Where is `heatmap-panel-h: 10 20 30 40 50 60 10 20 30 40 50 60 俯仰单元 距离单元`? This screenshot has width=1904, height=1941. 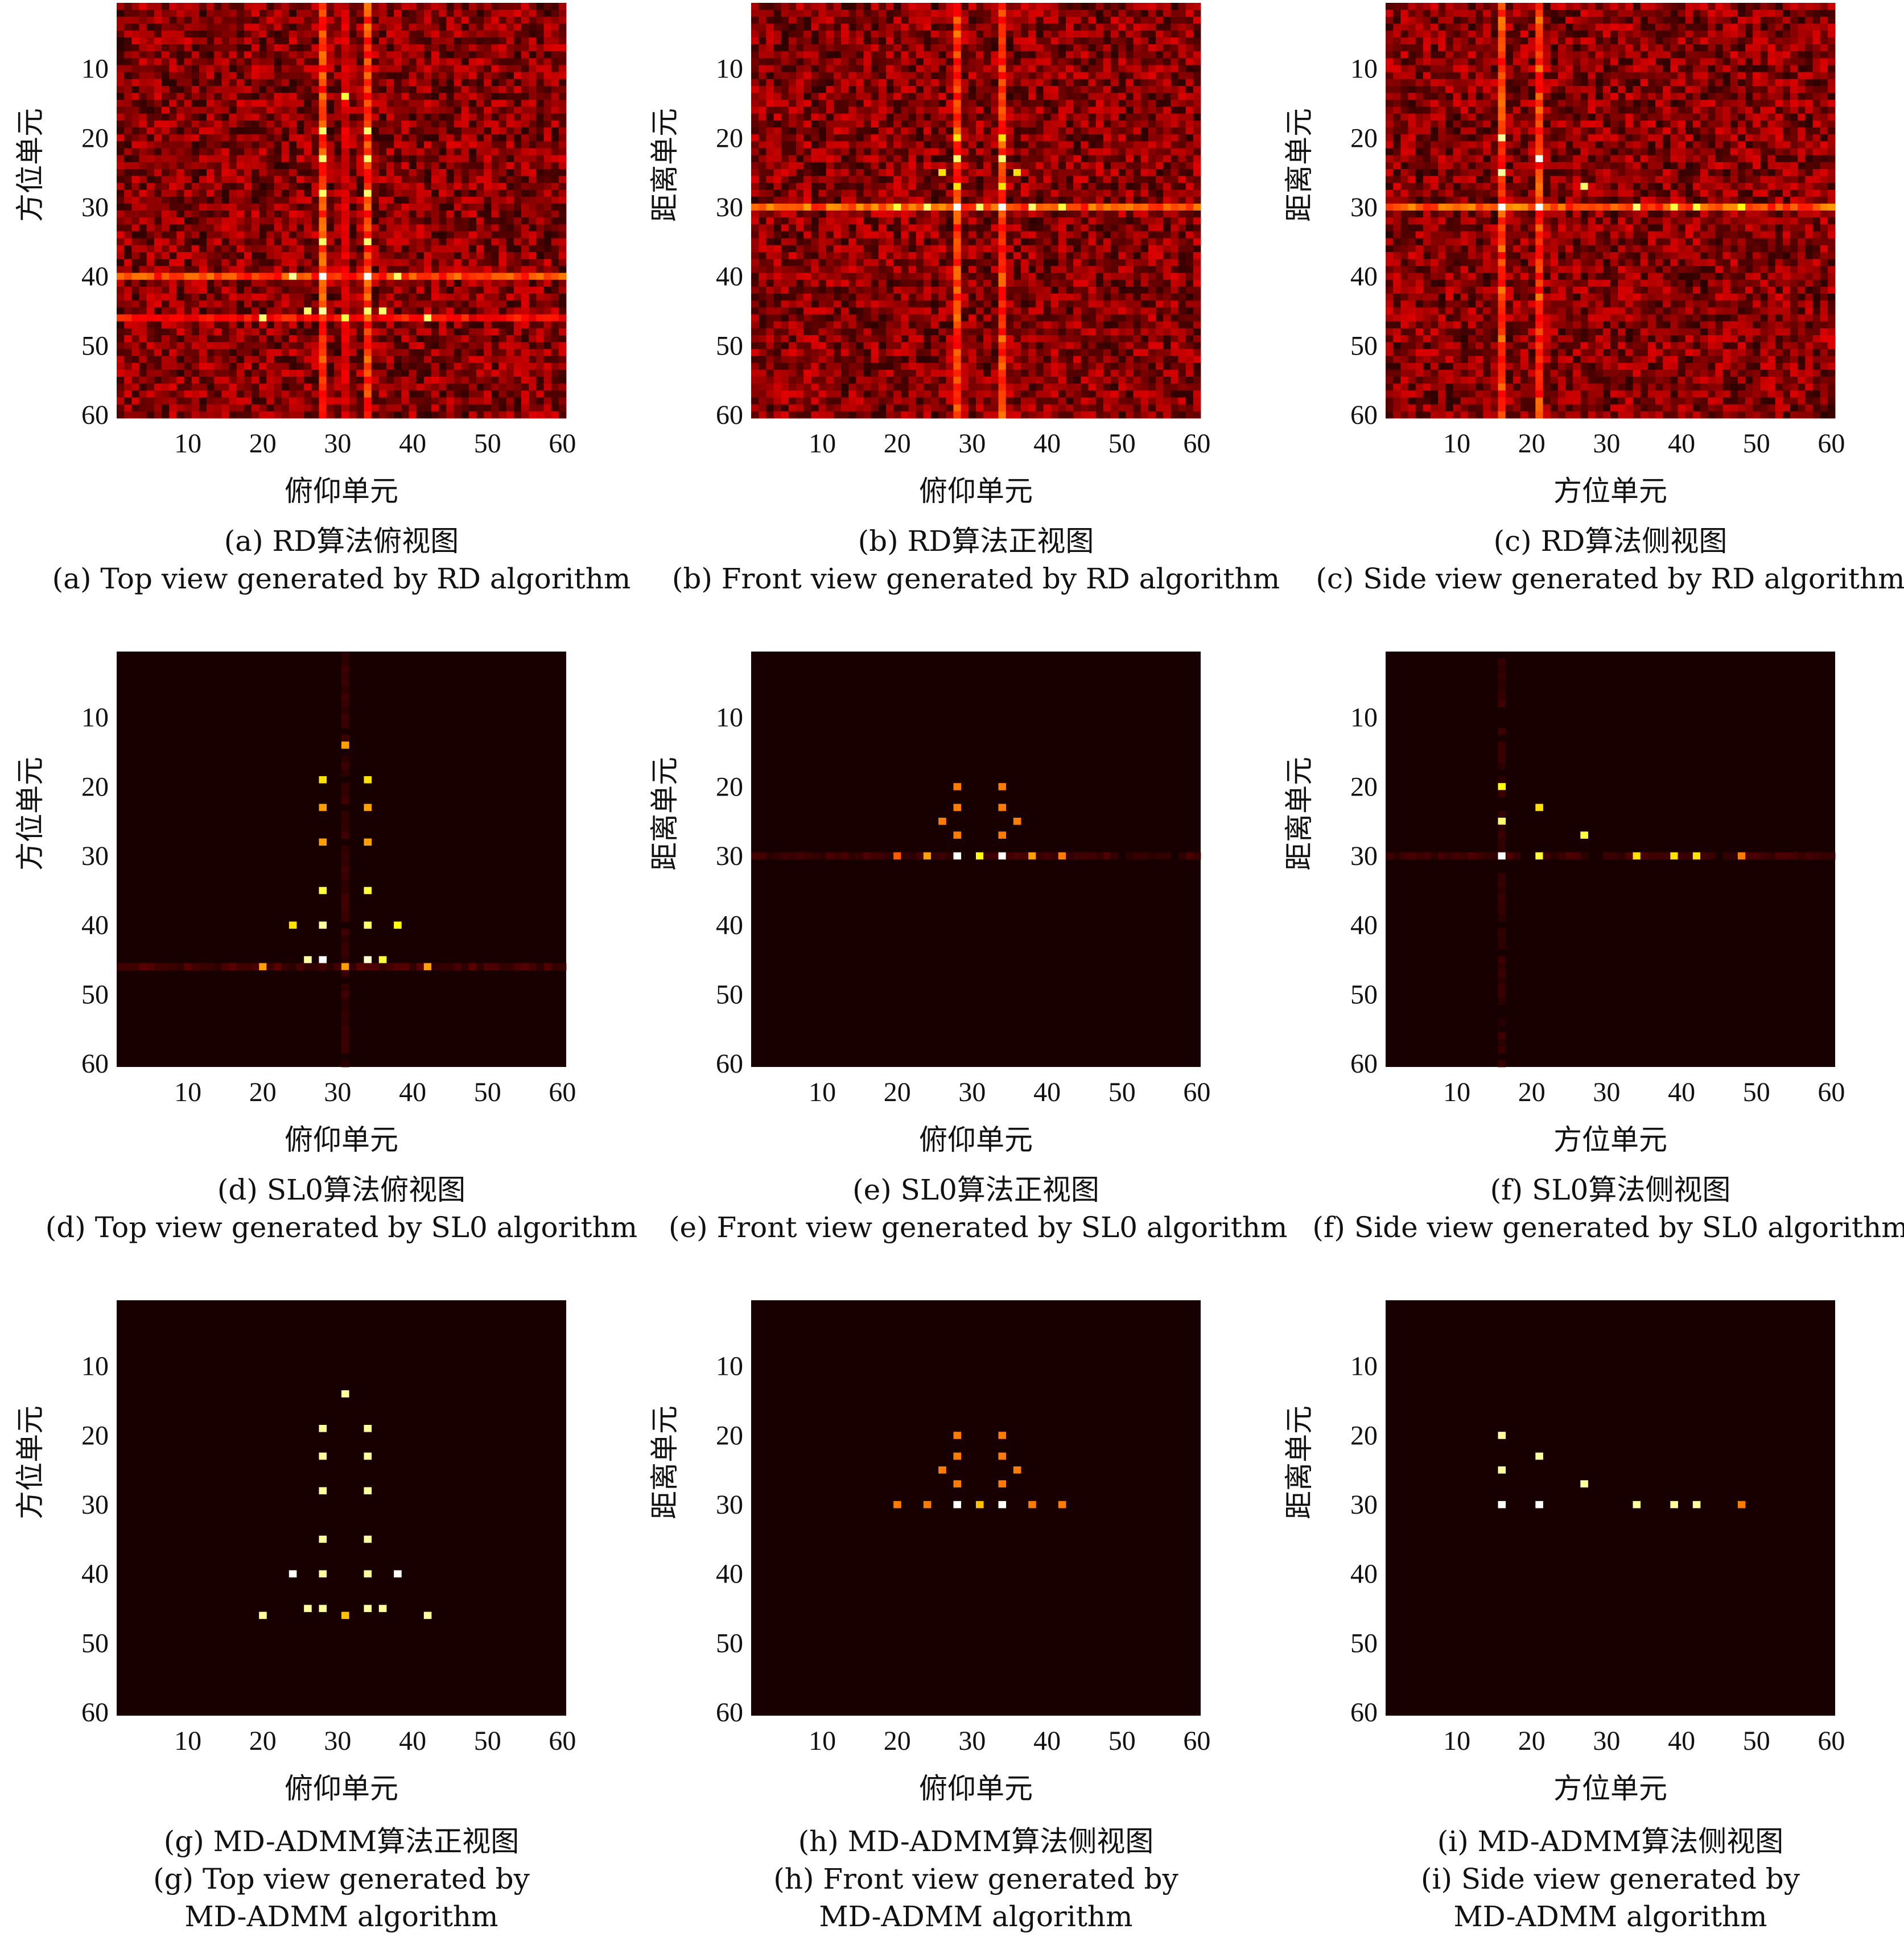 heatmap-panel-h: 10 20 30 40 50 60 10 20 30 40 50 60 俯仰单元 距离单元 is located at coordinates (929, 1552).